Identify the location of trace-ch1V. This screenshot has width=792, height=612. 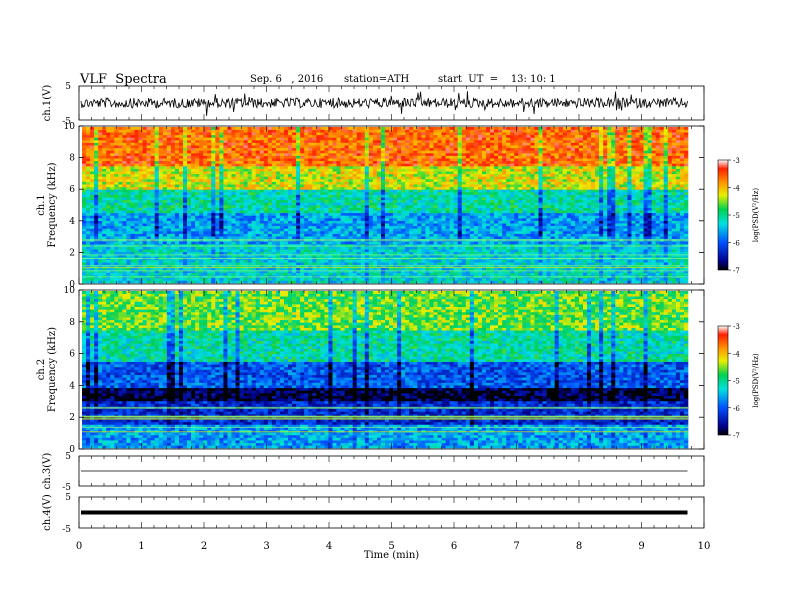
(384, 103).